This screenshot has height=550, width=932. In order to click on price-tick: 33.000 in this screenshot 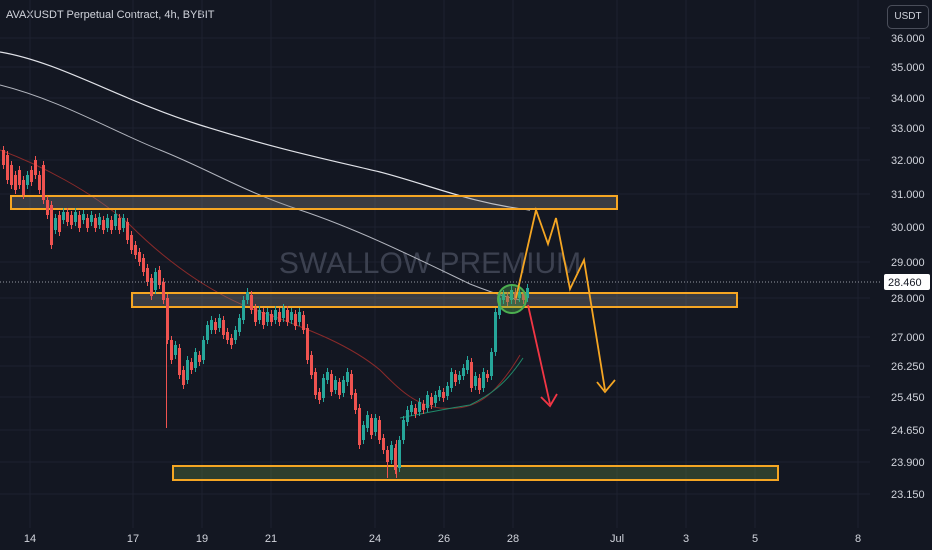, I will do `click(908, 129)`.